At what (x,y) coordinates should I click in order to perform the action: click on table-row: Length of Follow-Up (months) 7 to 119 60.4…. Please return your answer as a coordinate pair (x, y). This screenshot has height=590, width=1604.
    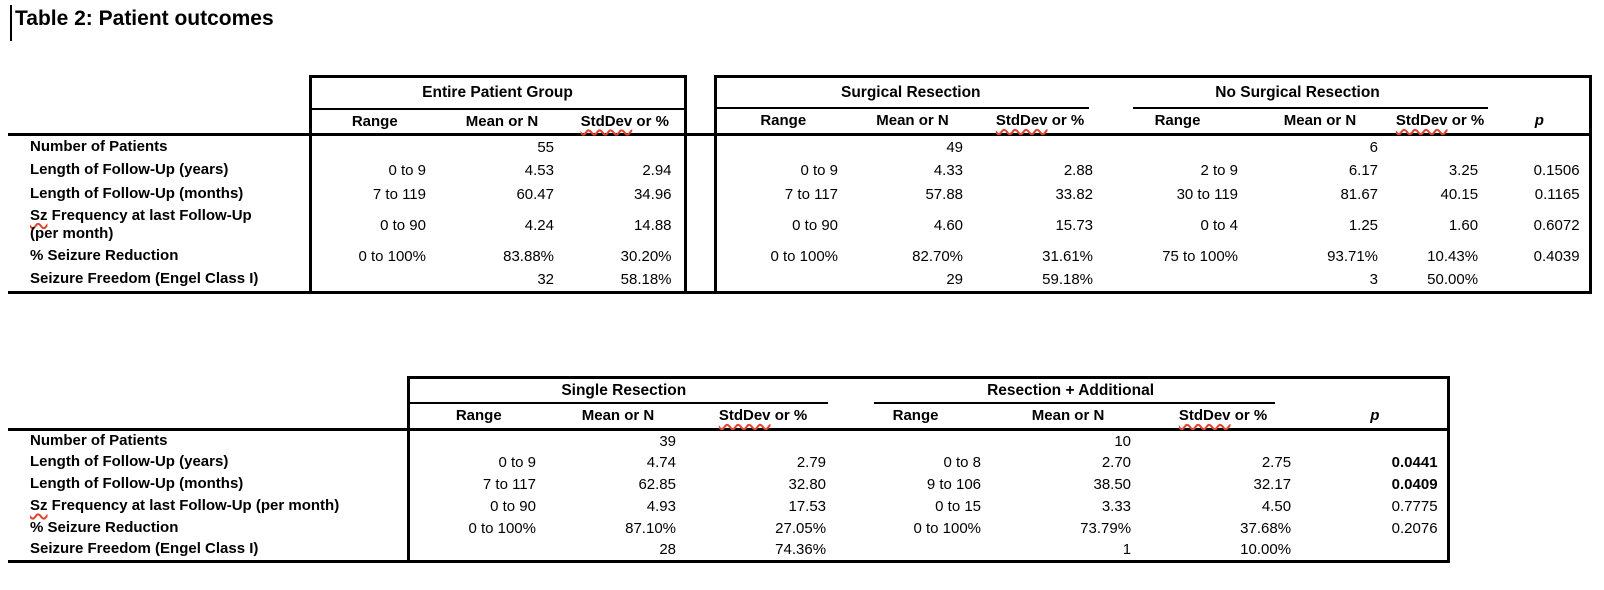
    Looking at the image, I should click on (800, 194).